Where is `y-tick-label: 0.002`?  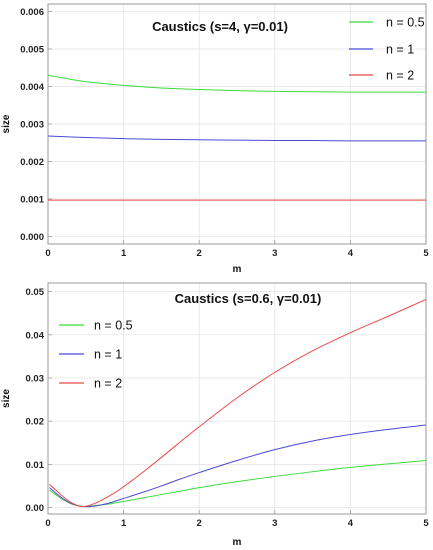 y-tick-label: 0.002 is located at coordinates (32, 162).